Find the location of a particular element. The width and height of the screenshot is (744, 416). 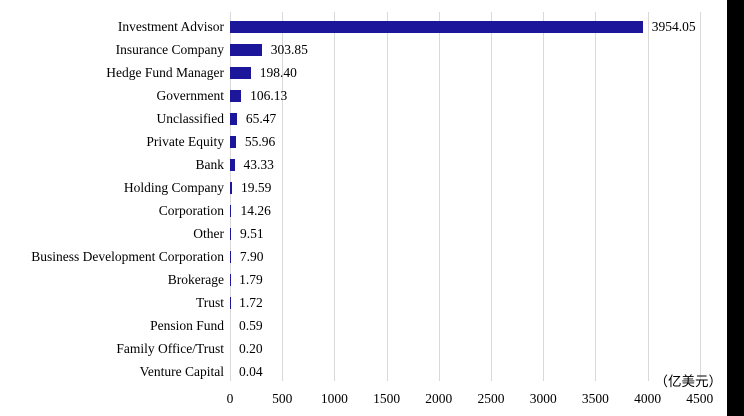

bar-row: Holding Company 19.59 is located at coordinates (372, 187).